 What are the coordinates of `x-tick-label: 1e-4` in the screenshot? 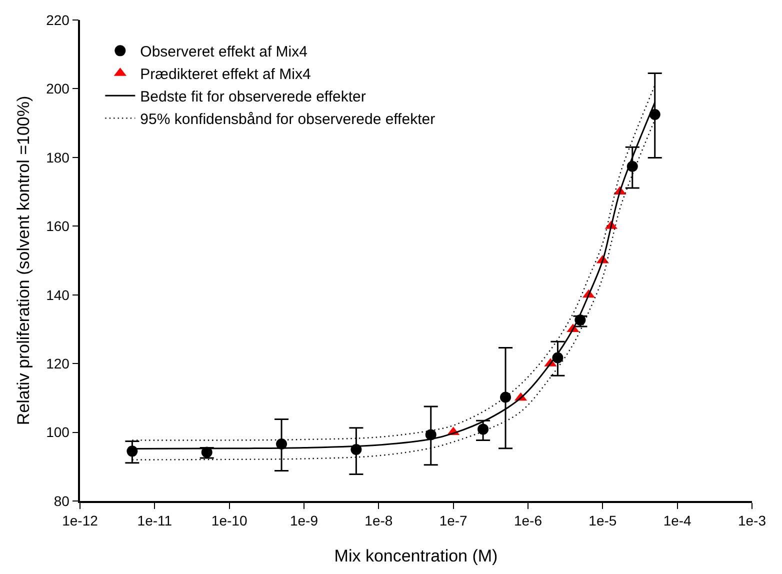 It's located at (677, 520).